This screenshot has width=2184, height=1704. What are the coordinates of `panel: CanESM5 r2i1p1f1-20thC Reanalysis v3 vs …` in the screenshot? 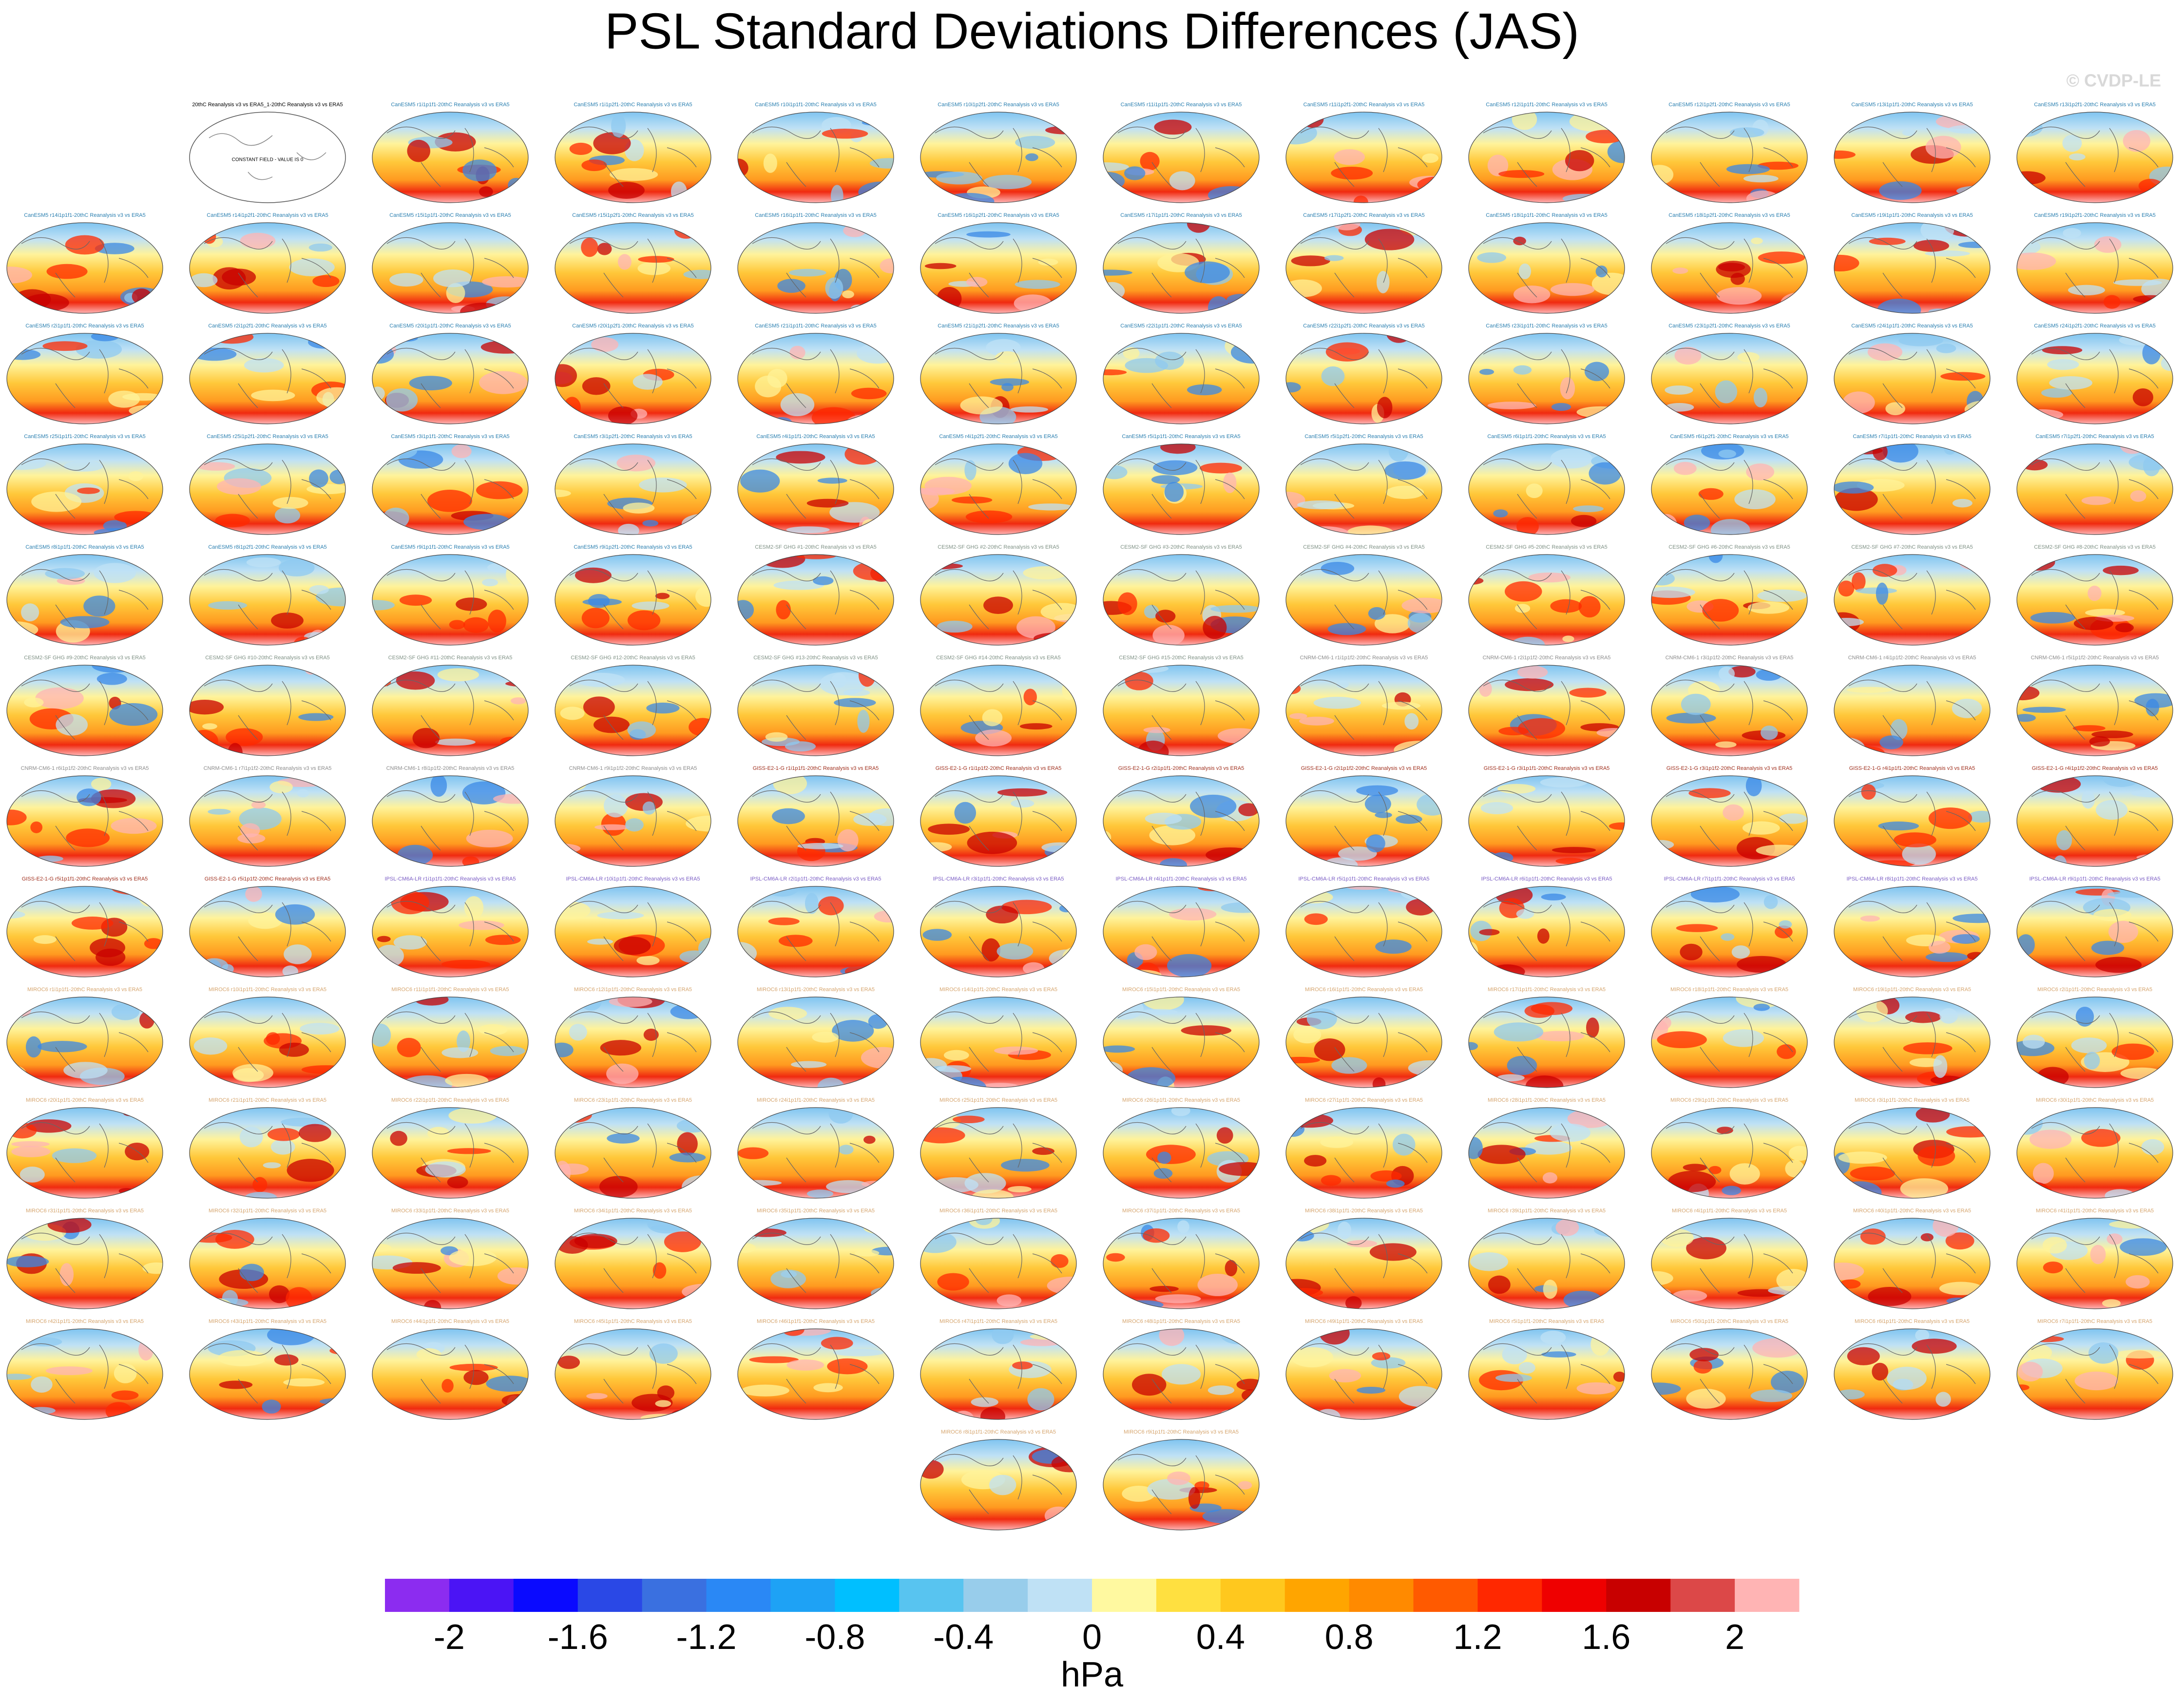 It's located at (84, 374).